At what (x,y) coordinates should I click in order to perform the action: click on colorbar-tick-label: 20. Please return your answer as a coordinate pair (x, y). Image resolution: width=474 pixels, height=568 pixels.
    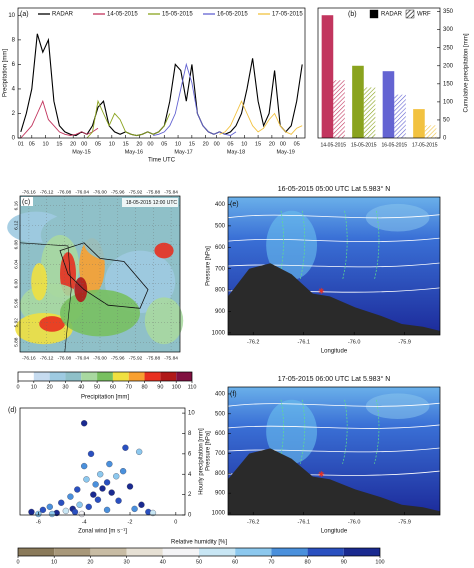
    Looking at the image, I should click on (50, 387).